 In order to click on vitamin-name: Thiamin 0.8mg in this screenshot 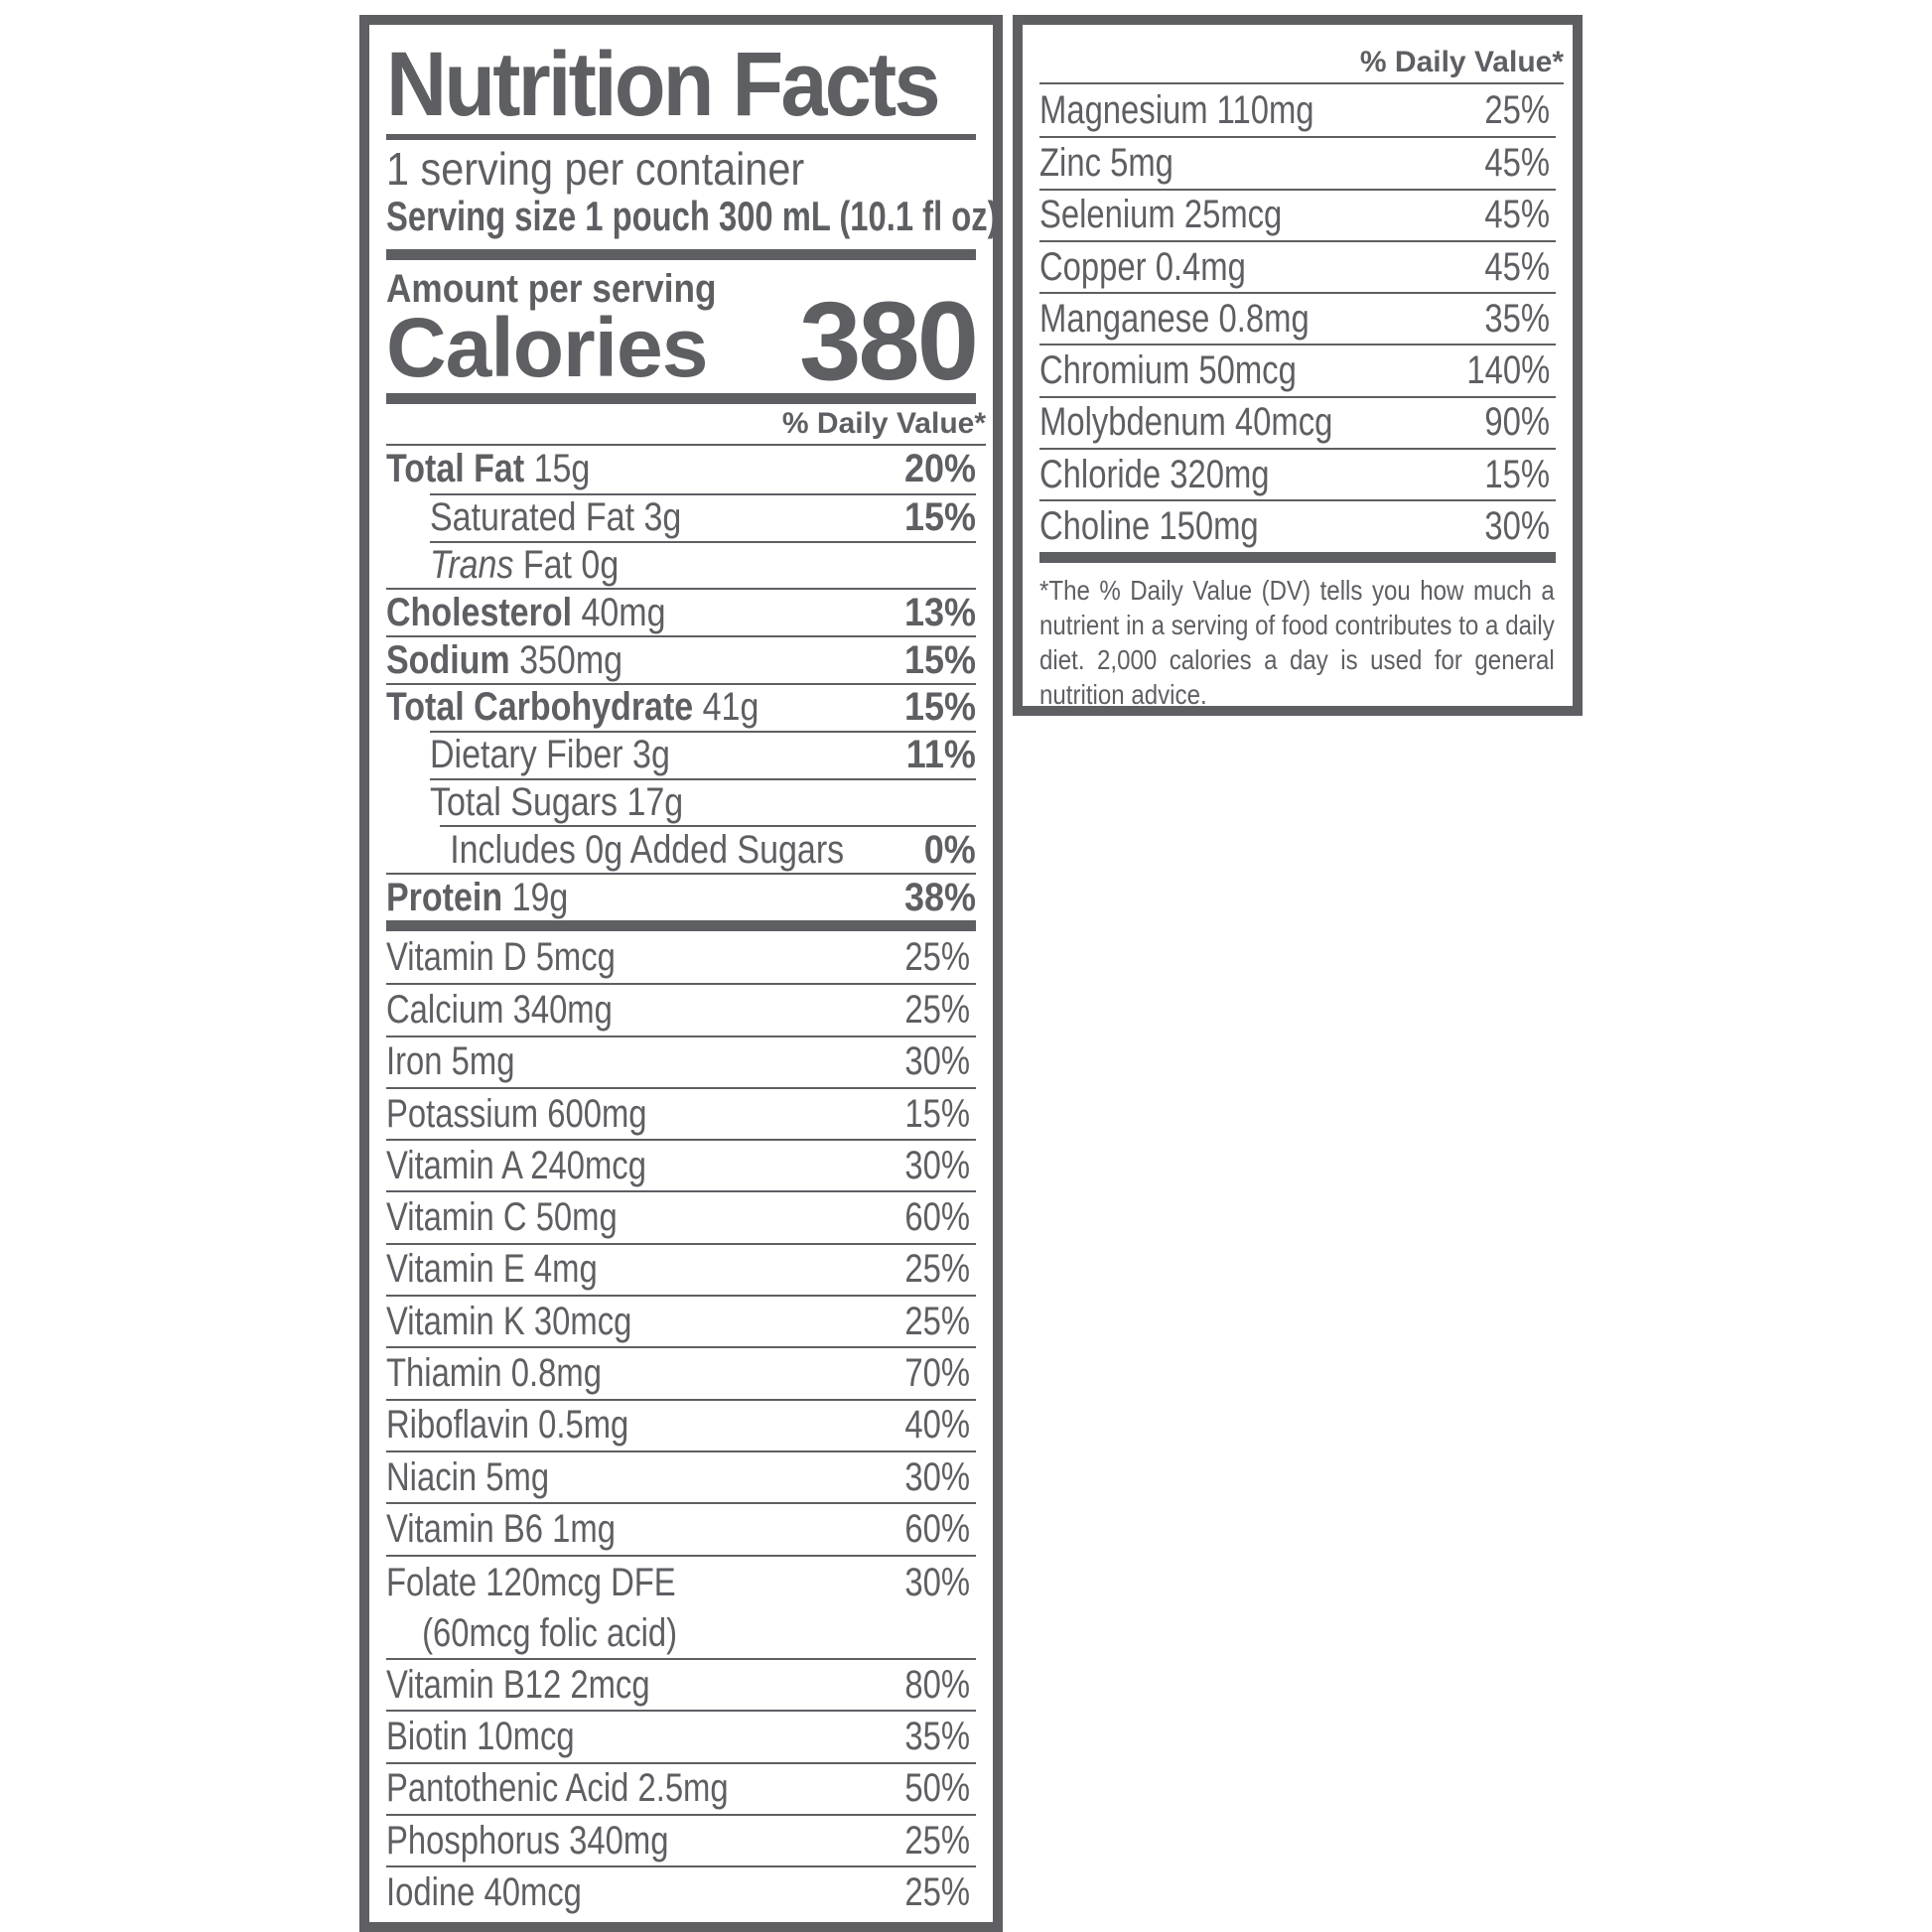, I will do `click(494, 1372)`.